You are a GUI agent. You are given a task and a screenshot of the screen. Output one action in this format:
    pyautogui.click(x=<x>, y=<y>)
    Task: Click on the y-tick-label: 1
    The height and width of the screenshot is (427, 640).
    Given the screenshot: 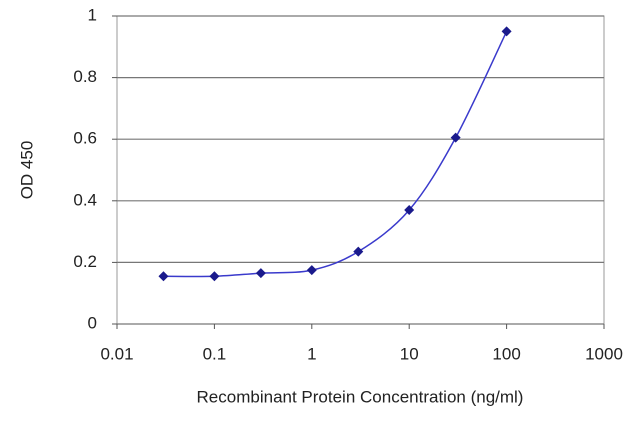 What is the action you would take?
    pyautogui.click(x=92, y=14)
    